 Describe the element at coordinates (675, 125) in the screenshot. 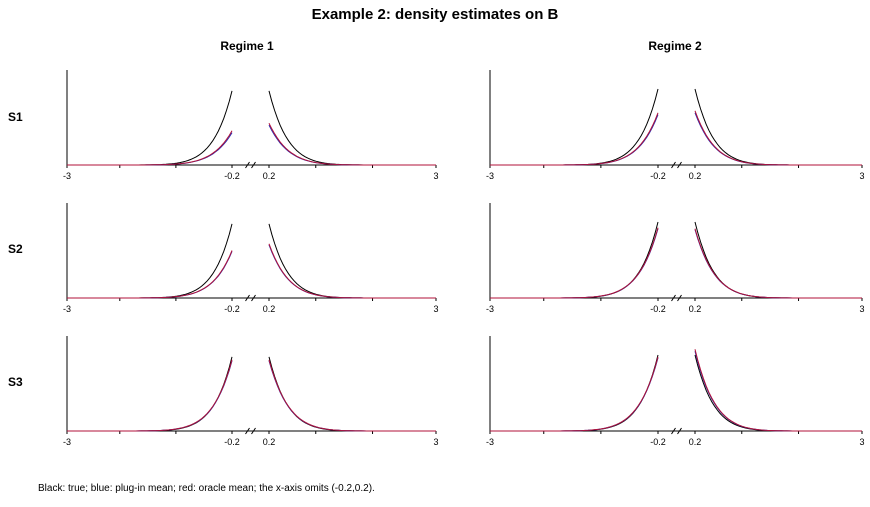

I see `panel-s1-regime-2: -3 -0.2 0.2 3` at that location.